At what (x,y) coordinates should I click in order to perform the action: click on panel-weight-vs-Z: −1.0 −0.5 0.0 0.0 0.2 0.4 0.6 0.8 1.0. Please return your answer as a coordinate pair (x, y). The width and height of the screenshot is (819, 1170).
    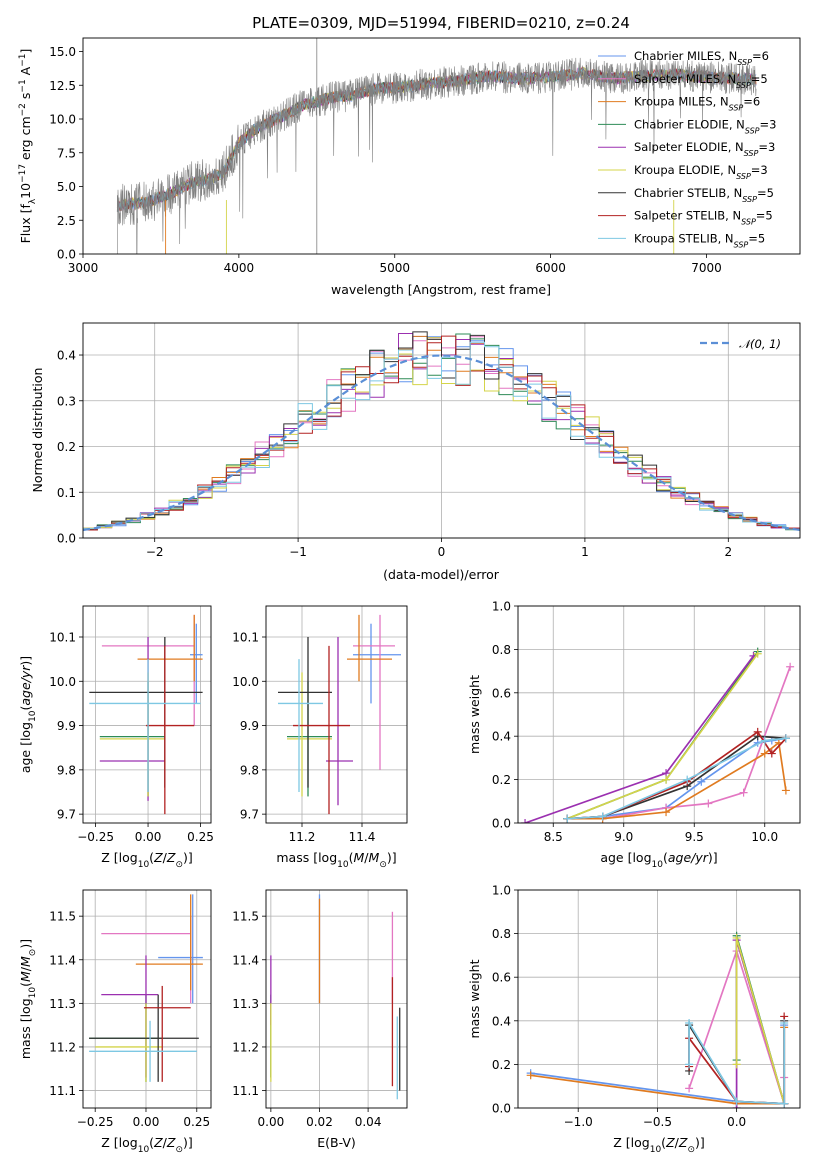
    Looking at the image, I should click on (646, 1006).